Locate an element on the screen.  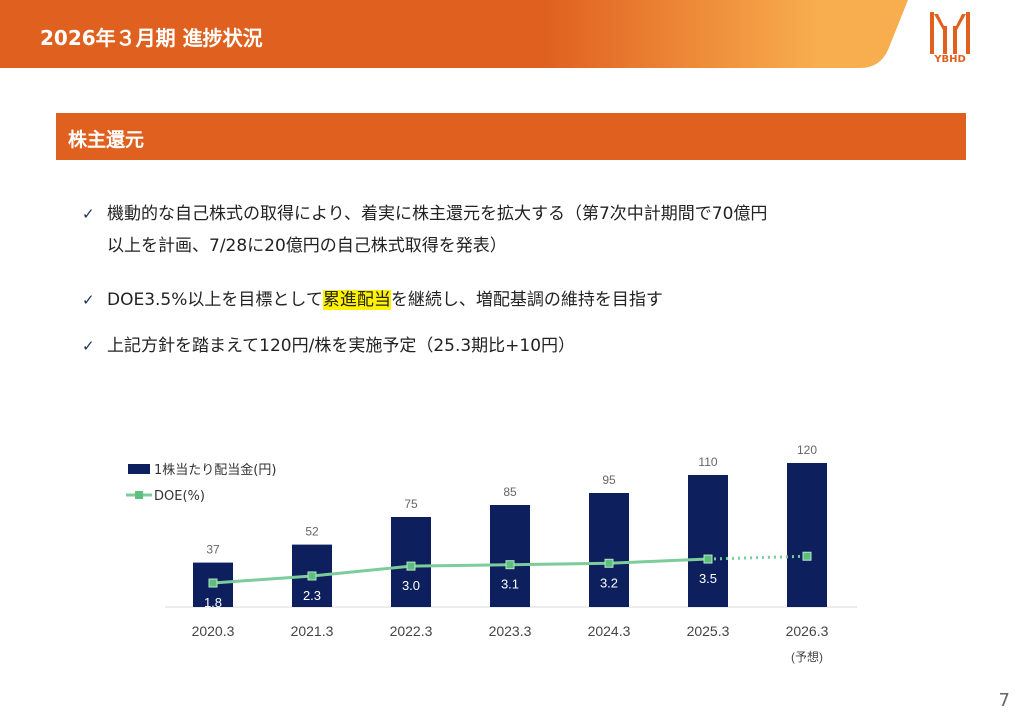
page-number: 7 is located at coordinates (1004, 700).